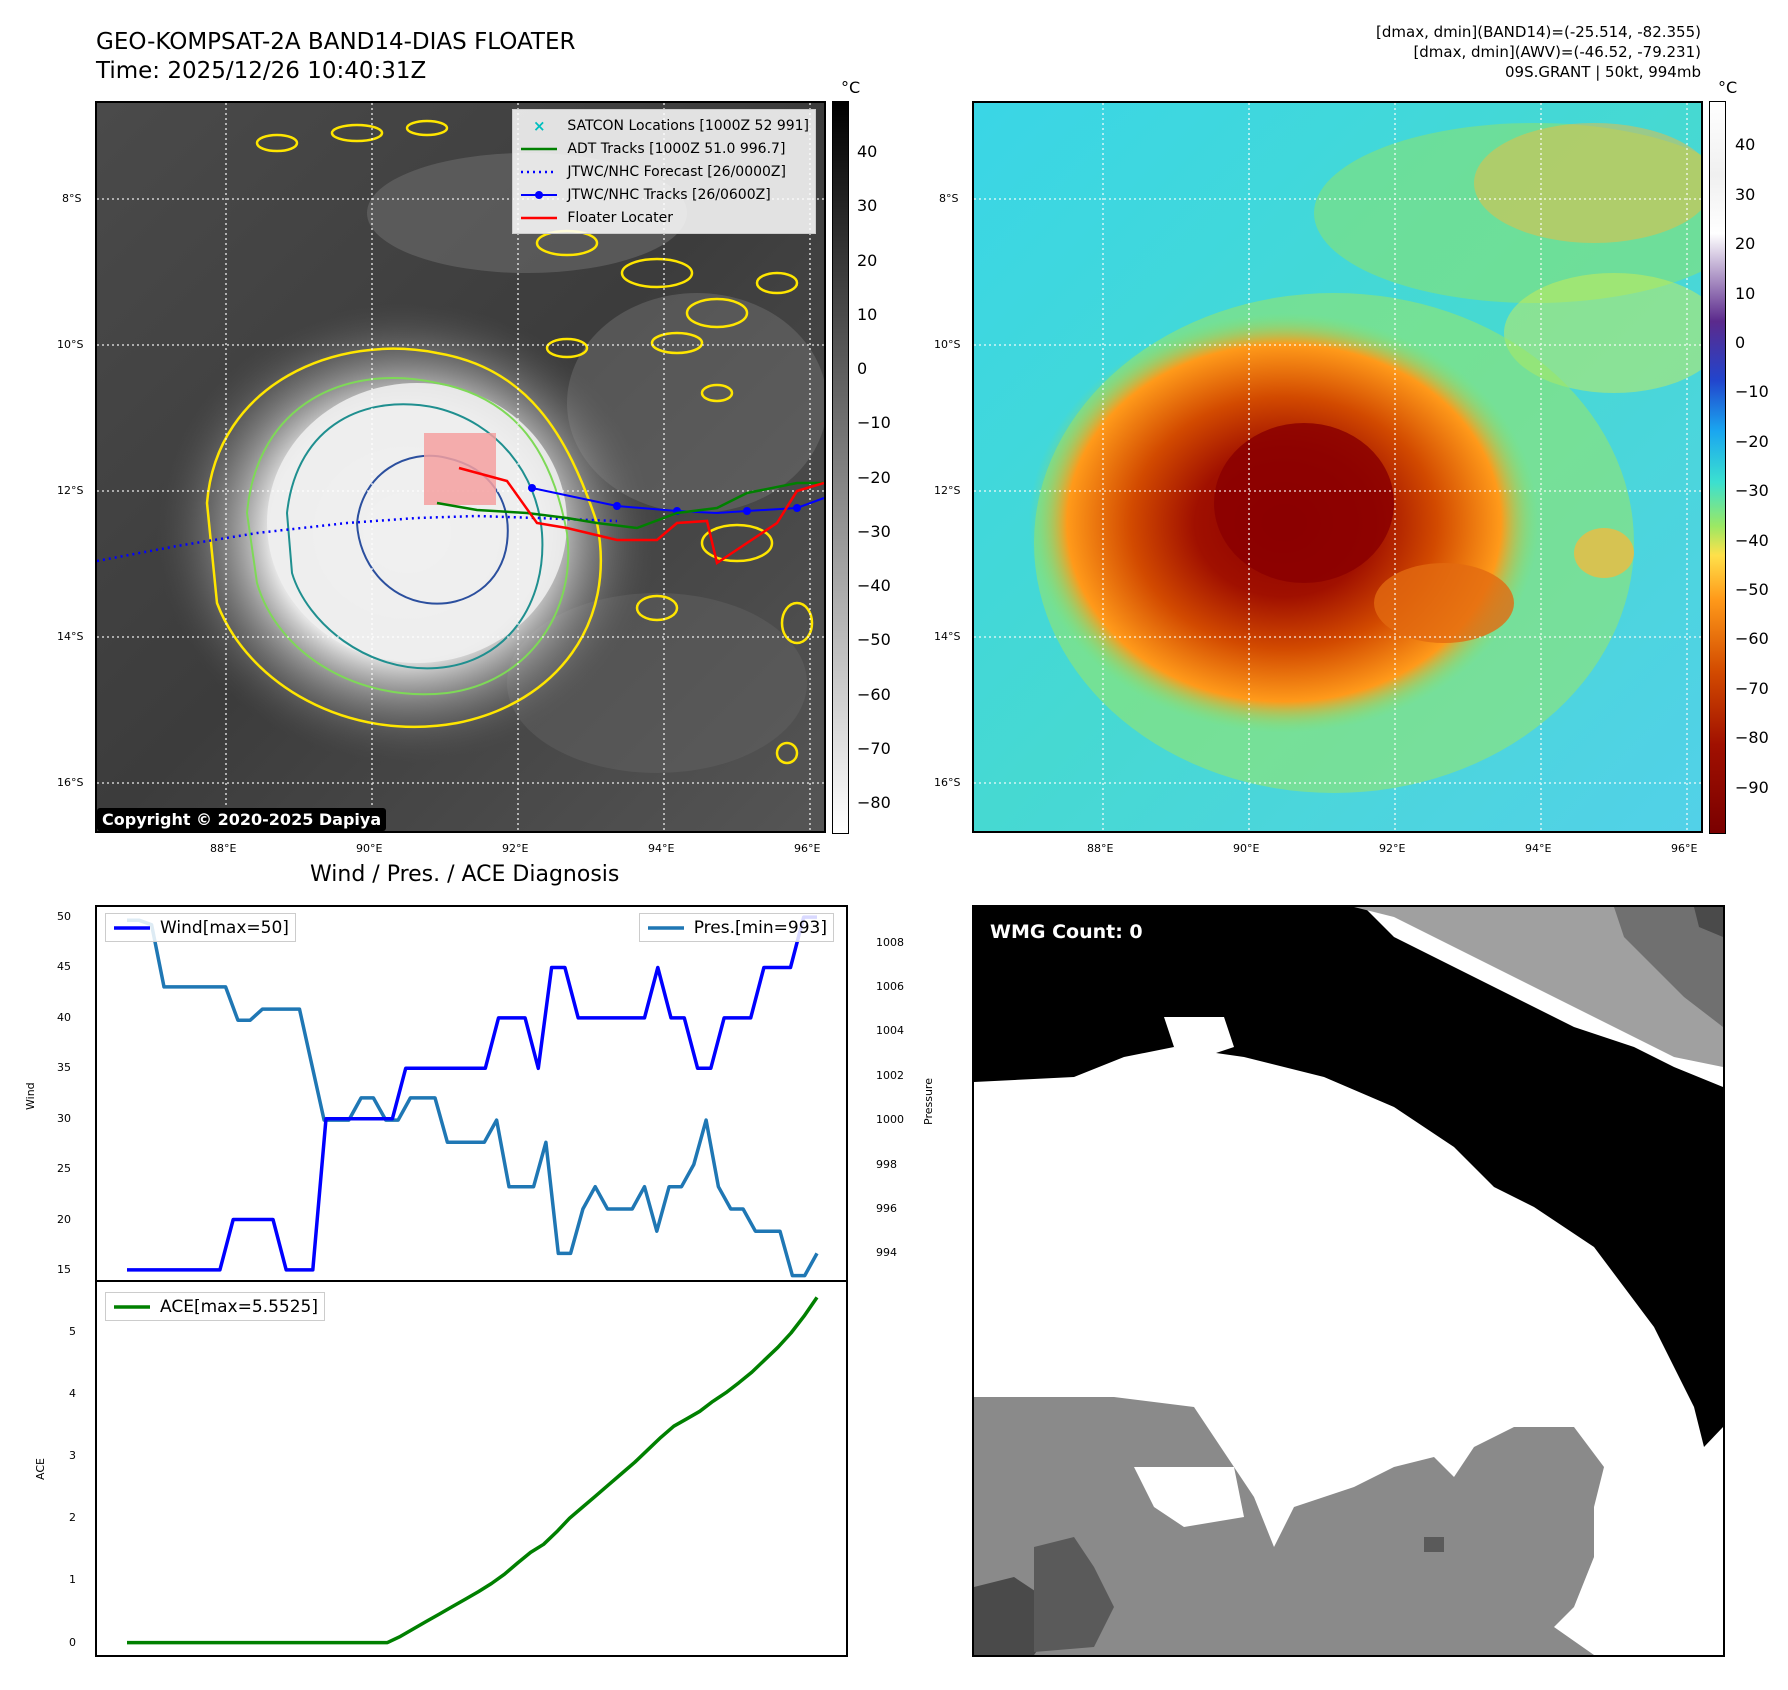 This screenshot has height=1690, width=1788. I want to click on legend-item-jtwc-tracks: JTWC/NHC Tracks [26/0600Z], so click(664, 194).